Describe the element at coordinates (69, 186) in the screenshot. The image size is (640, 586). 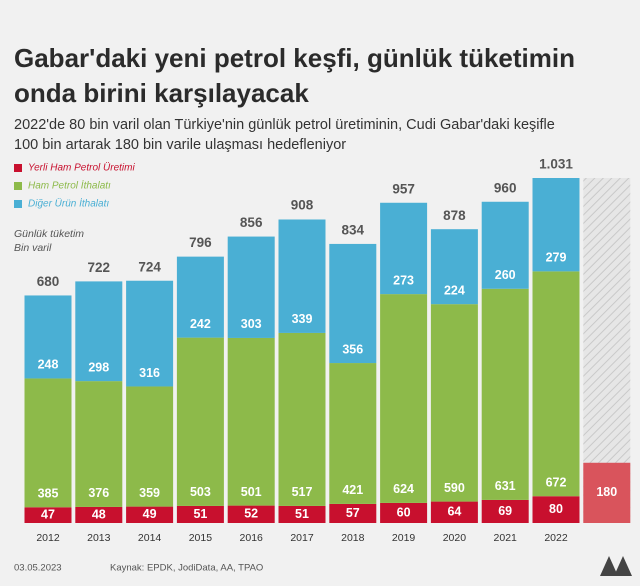
I see `legend-label: Ham Petrol İthalatı` at that location.